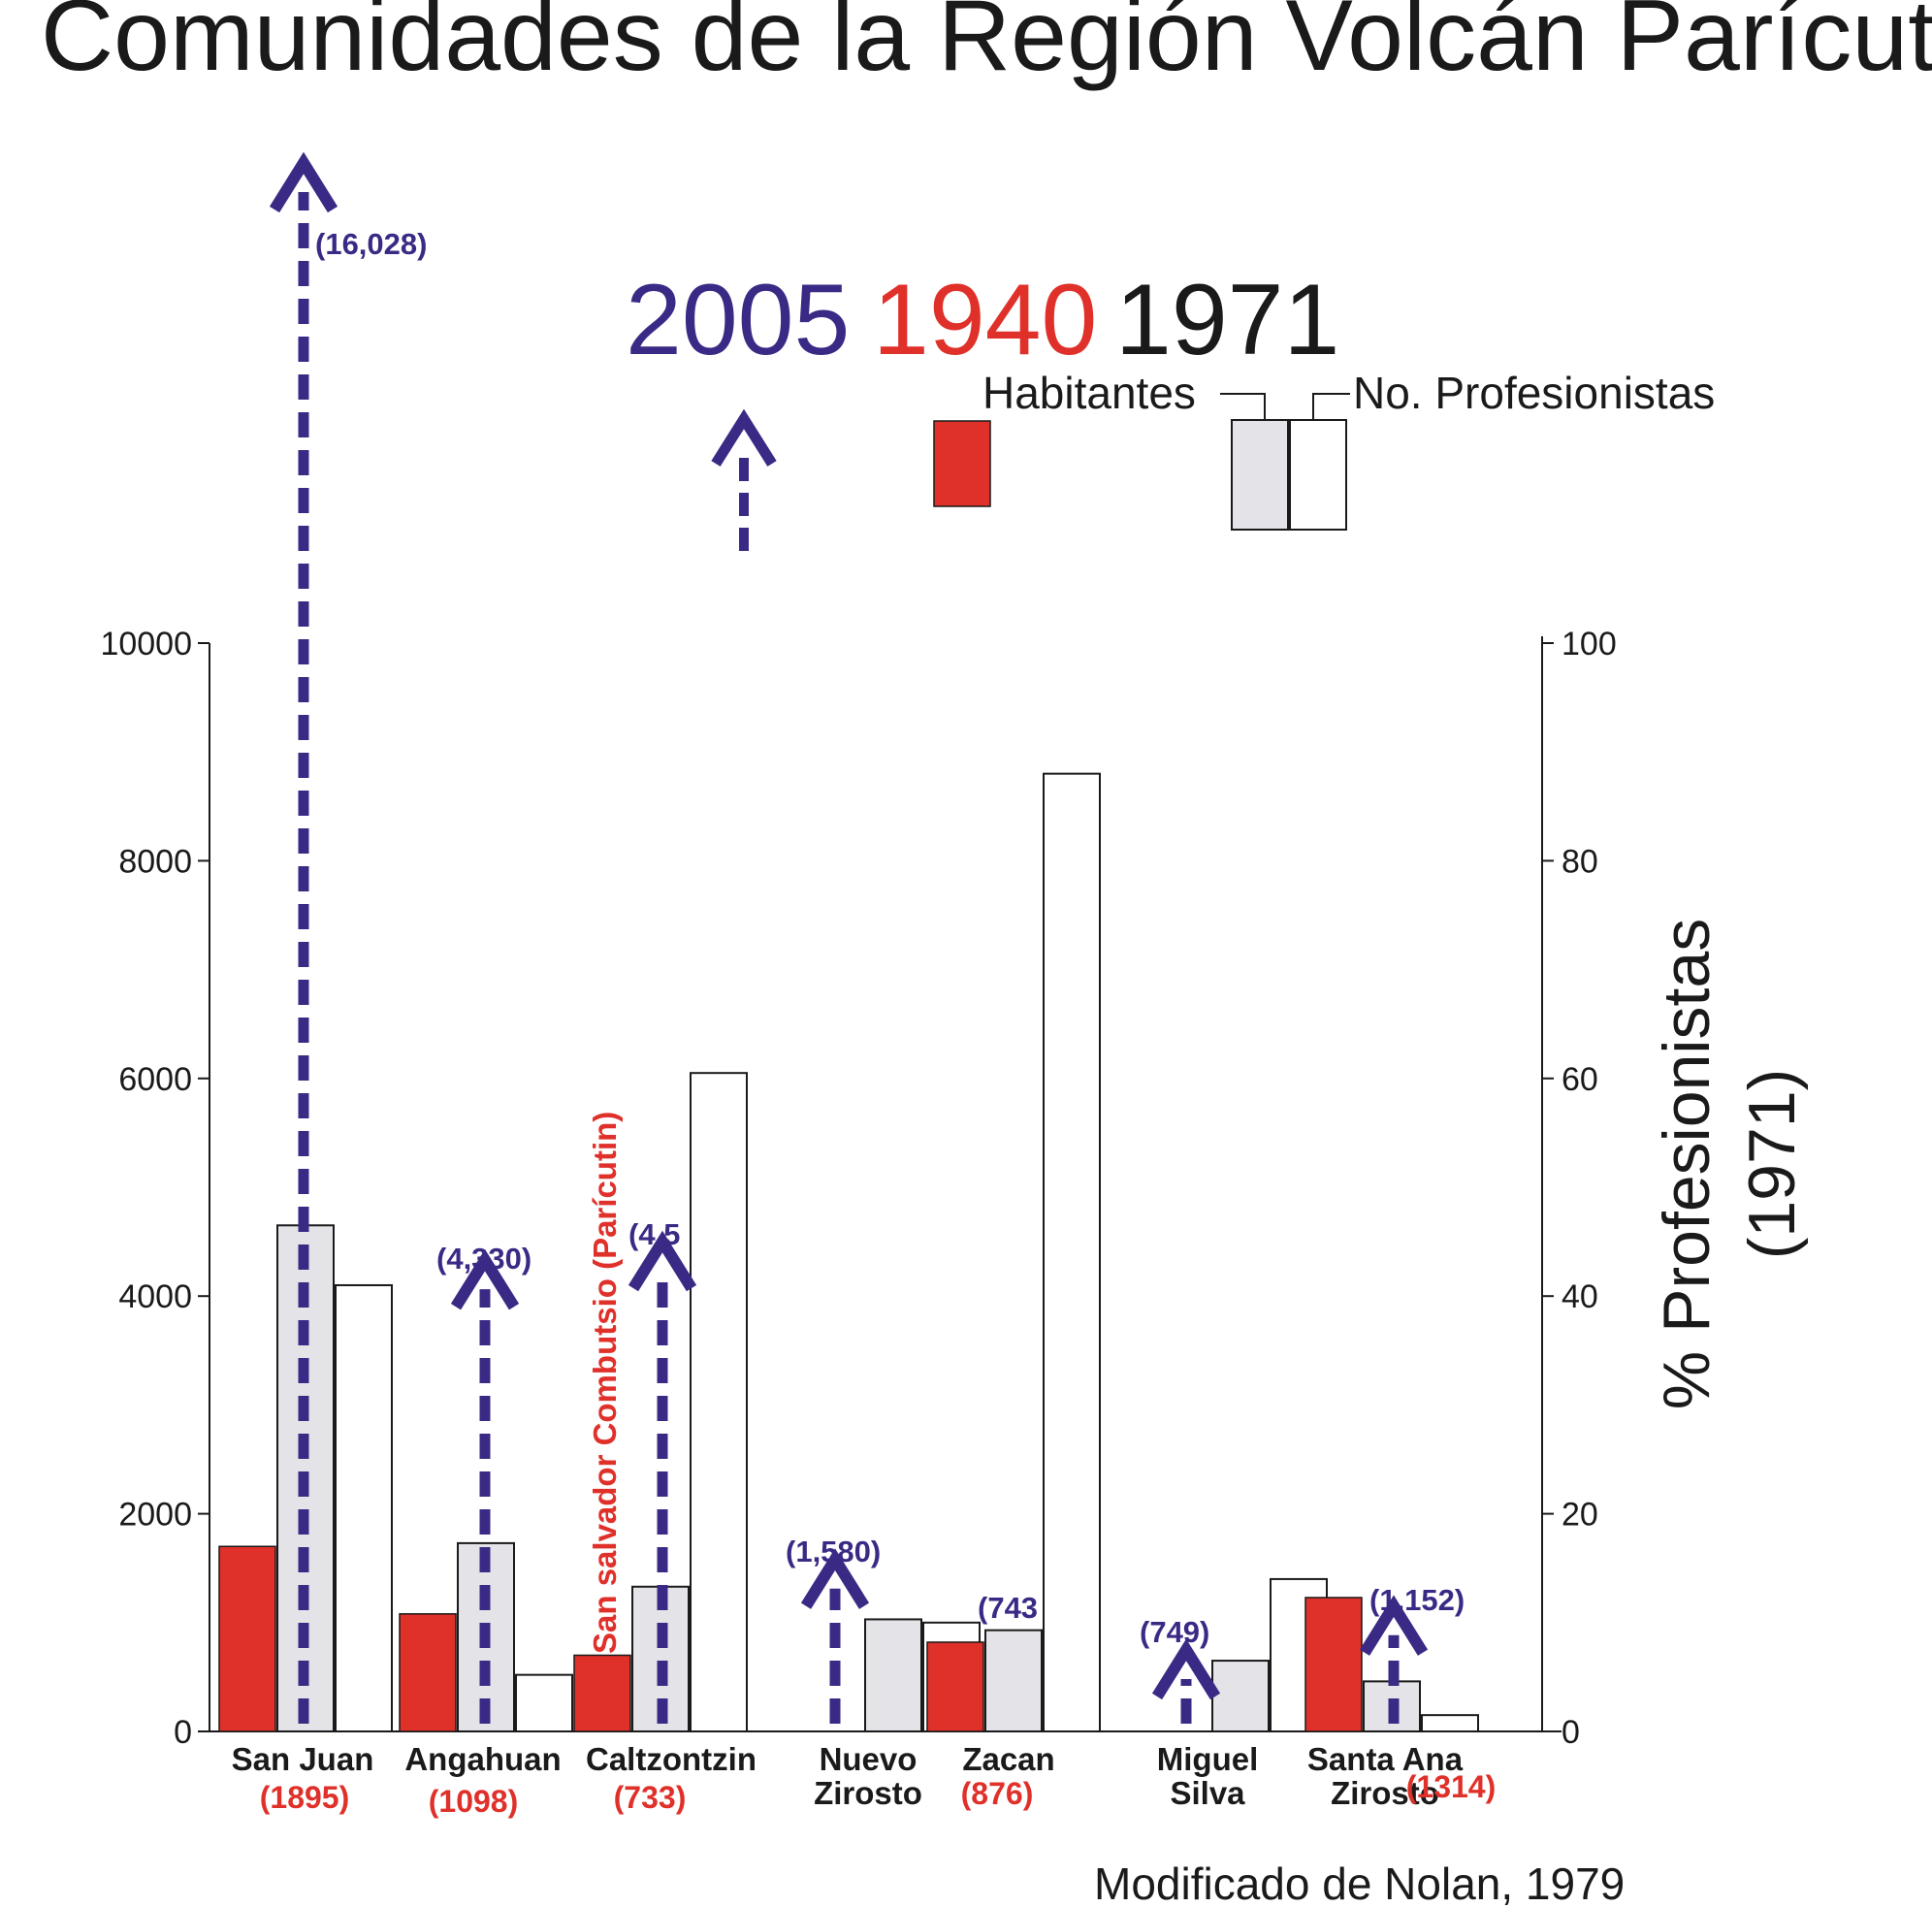  Describe the element at coordinates (1008, 1759) in the screenshot. I see `category-label-4: Zacan` at that location.